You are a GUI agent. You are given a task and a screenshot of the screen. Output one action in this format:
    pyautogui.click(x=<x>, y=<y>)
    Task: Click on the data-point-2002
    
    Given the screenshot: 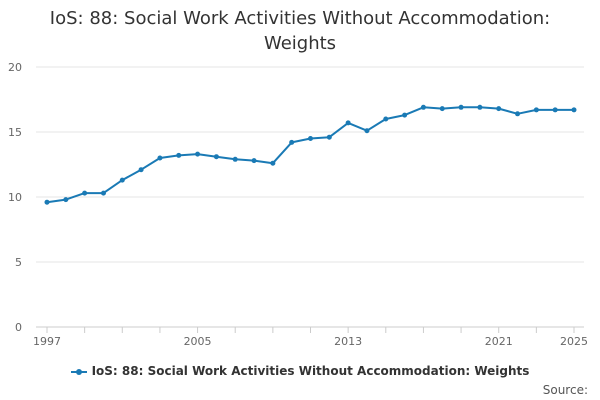 What is the action you would take?
    pyautogui.click(x=141, y=170)
    